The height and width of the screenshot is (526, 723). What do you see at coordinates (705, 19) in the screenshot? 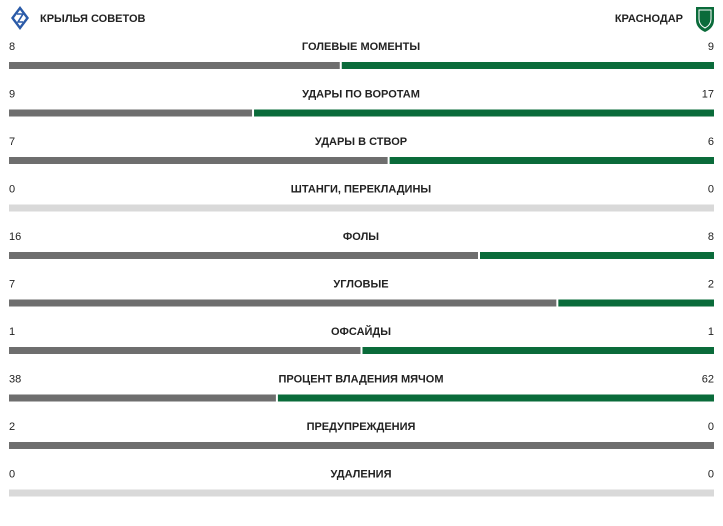
I see `away-logo` at bounding box center [705, 19].